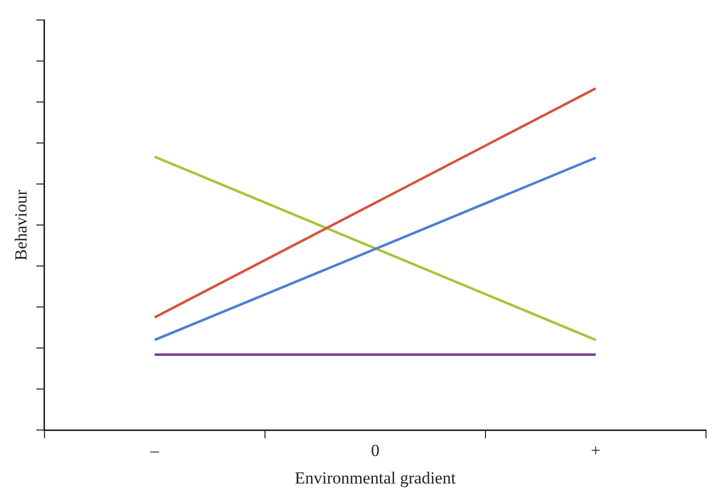 The width and height of the screenshot is (728, 501). I want to click on x-axis-title: Environmental gradient, so click(375, 478).